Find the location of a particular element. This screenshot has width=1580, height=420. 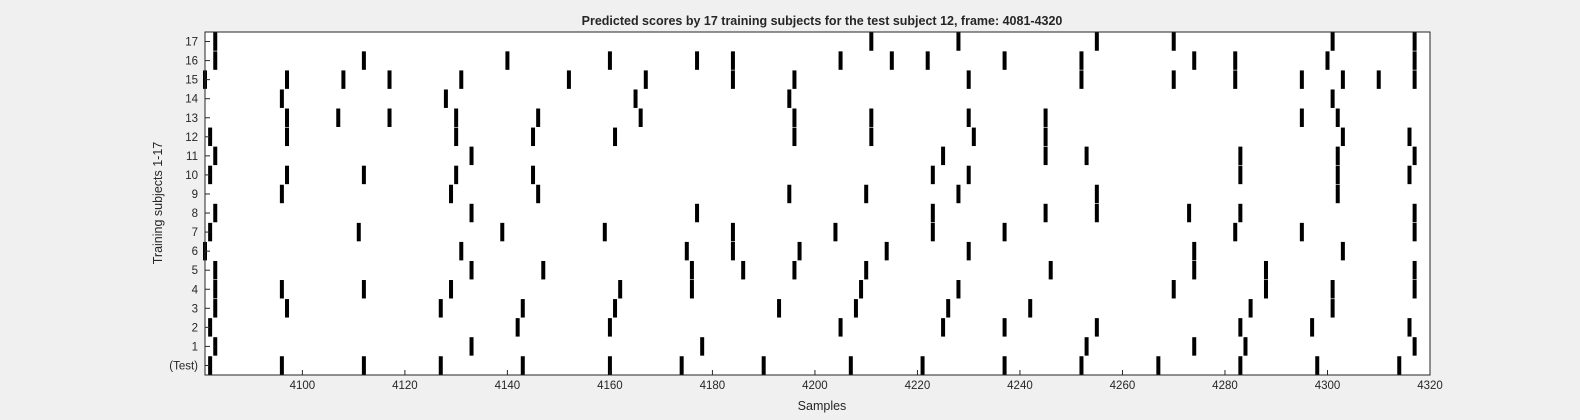

x-tick-label: 4200 is located at coordinates (815, 386).